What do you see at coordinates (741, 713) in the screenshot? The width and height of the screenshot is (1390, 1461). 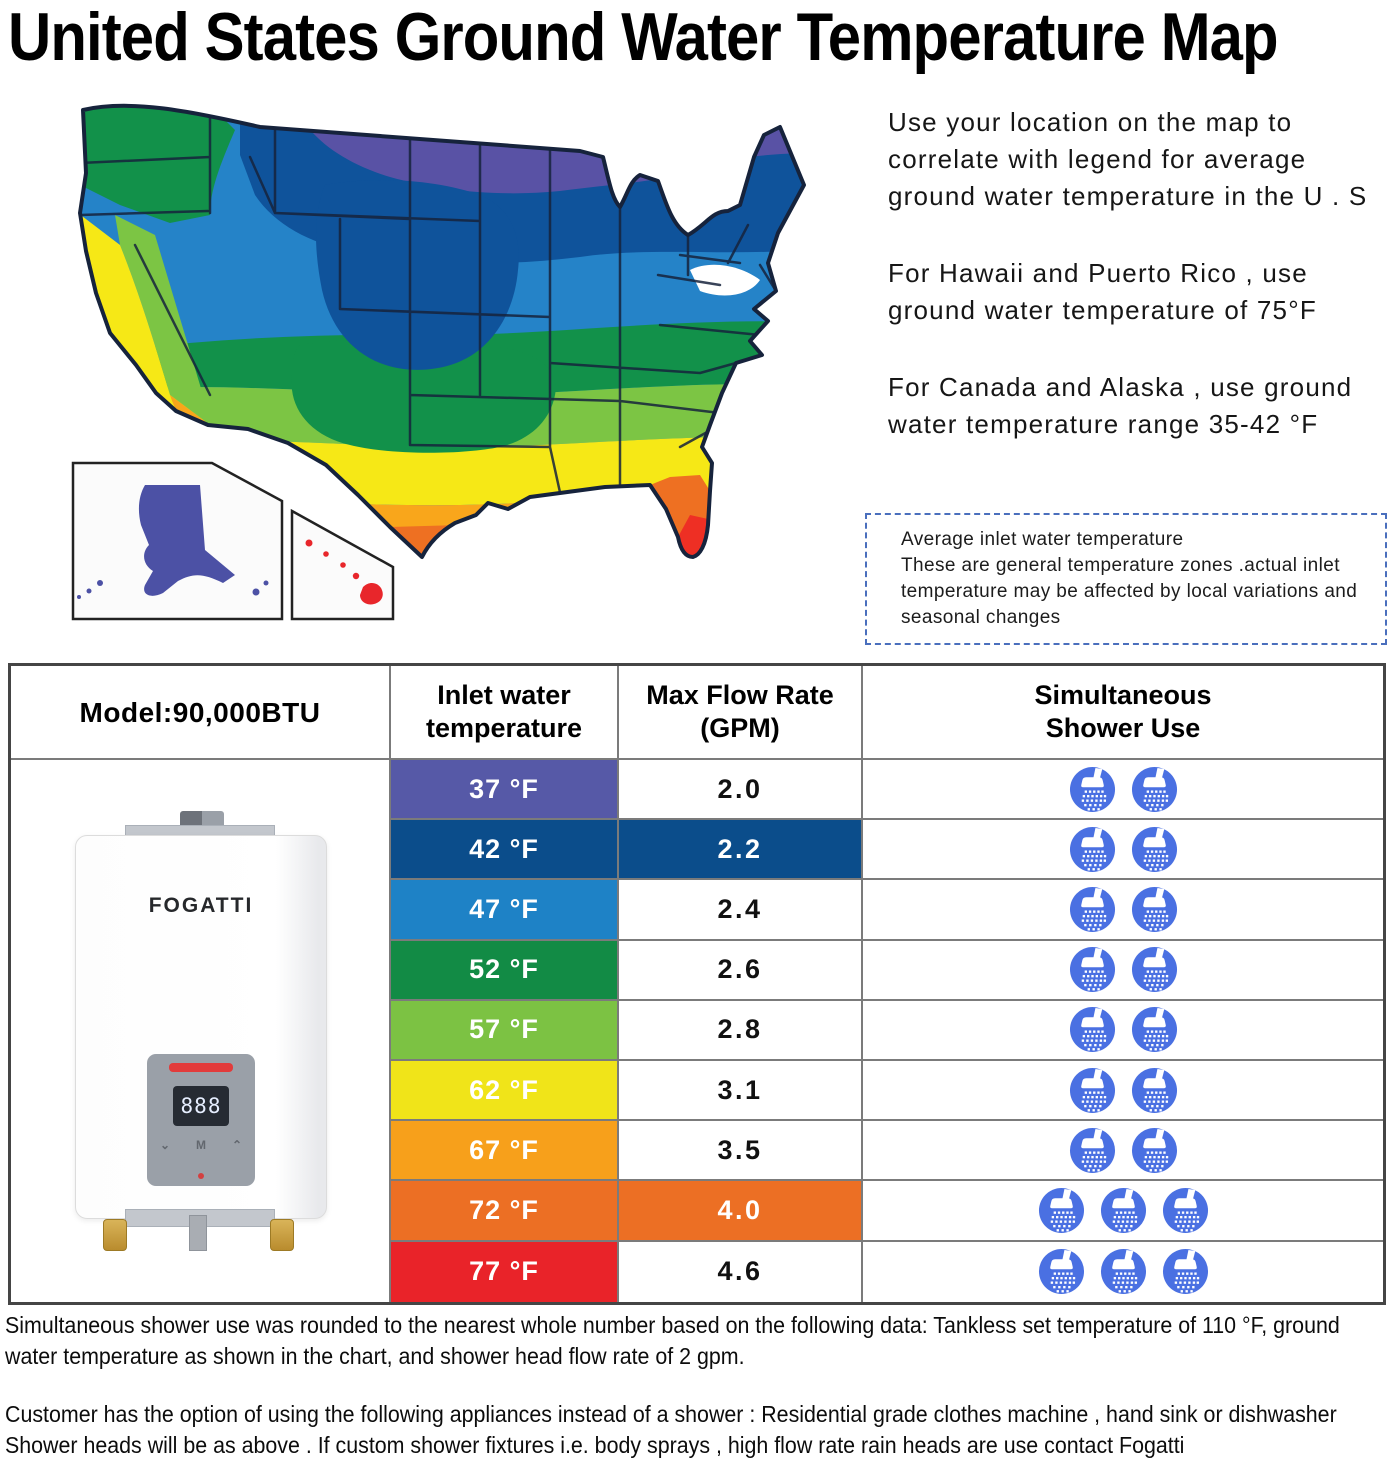 I see `max-flow-header-cell: Max Flow Rate (GPM)` at bounding box center [741, 713].